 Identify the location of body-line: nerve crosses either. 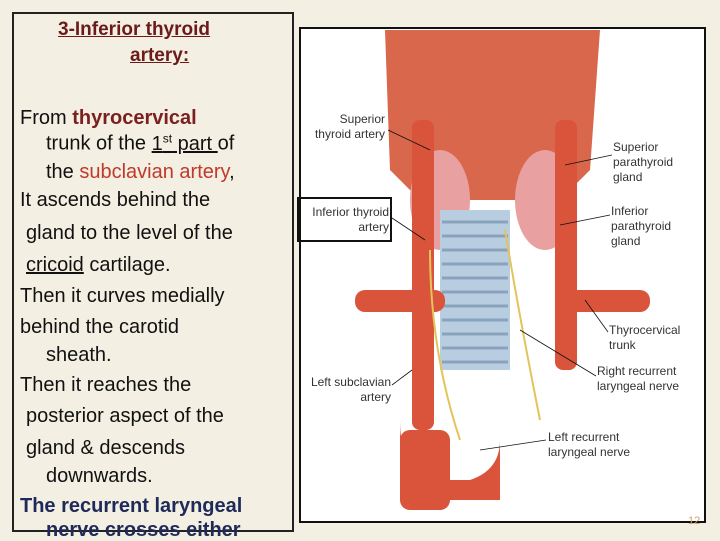
(143, 530).